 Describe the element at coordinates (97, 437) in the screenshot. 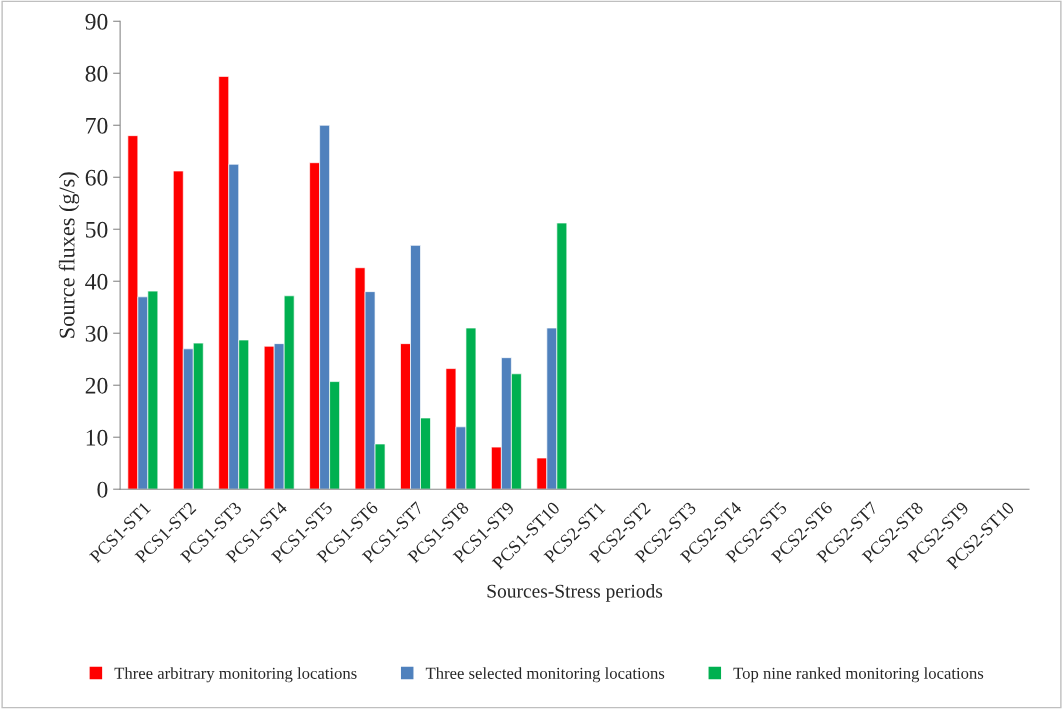

I see `y-tick-label: 10` at that location.